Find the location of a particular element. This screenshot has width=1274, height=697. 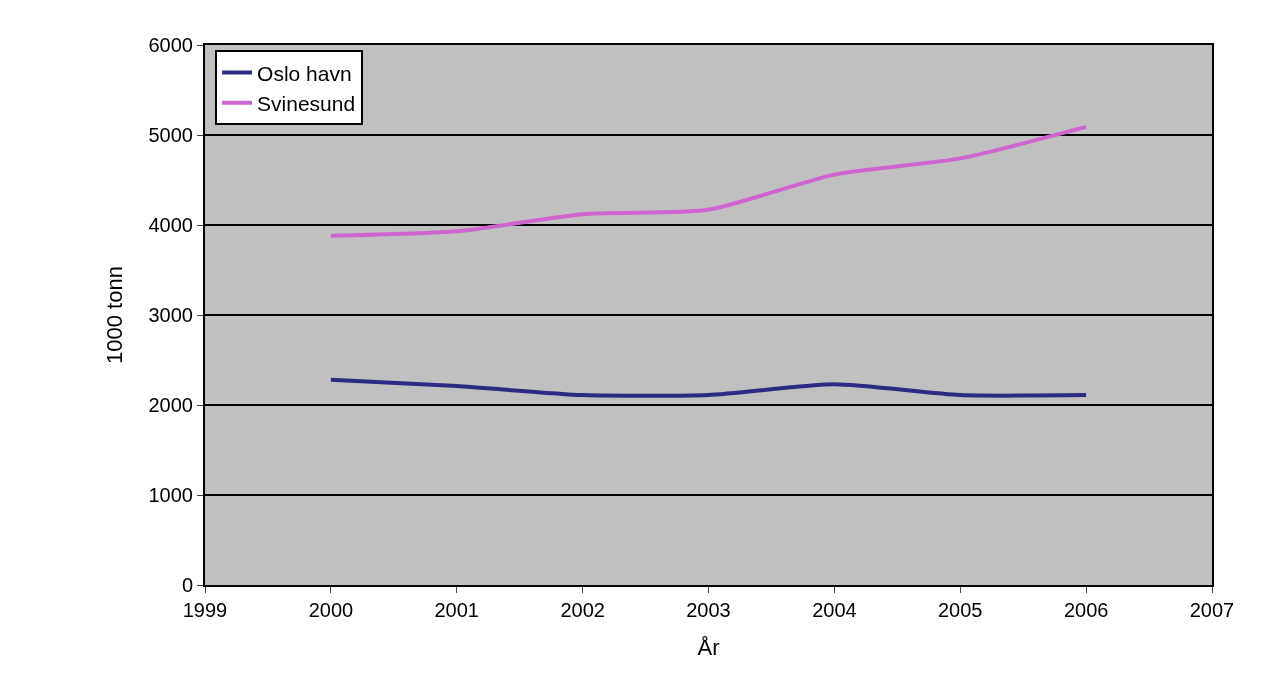

x-tick-label: 2005 is located at coordinates (960, 610).